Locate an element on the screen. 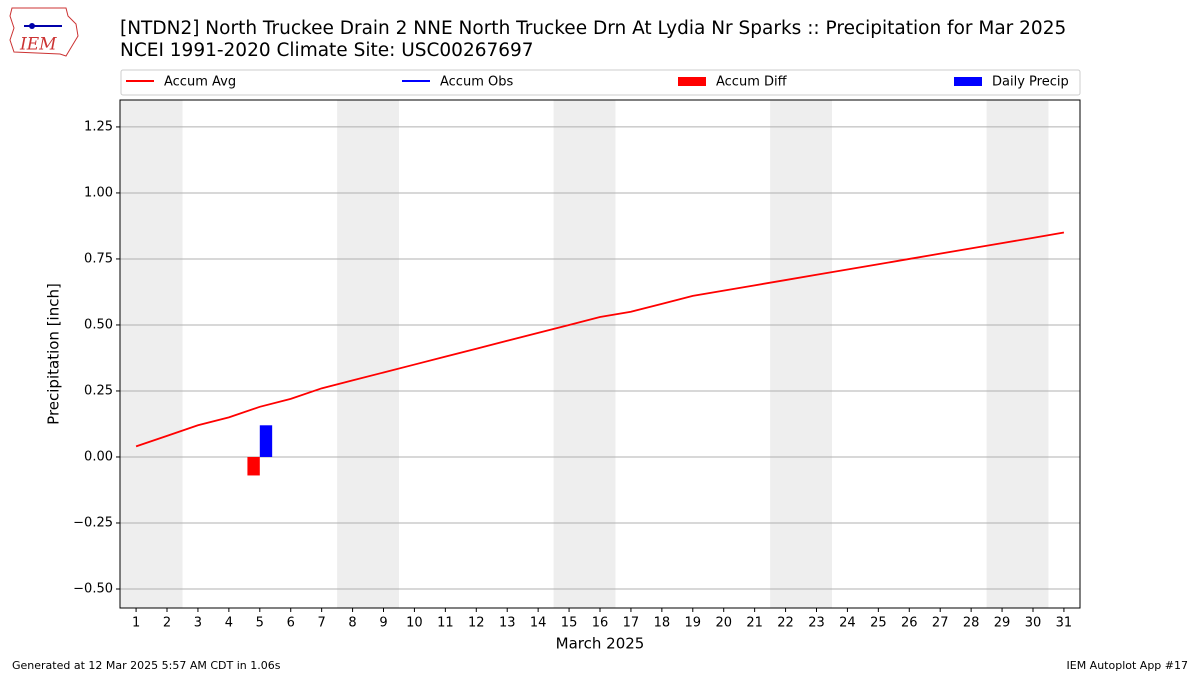  x-tick-label: 1 is located at coordinates (136, 623).